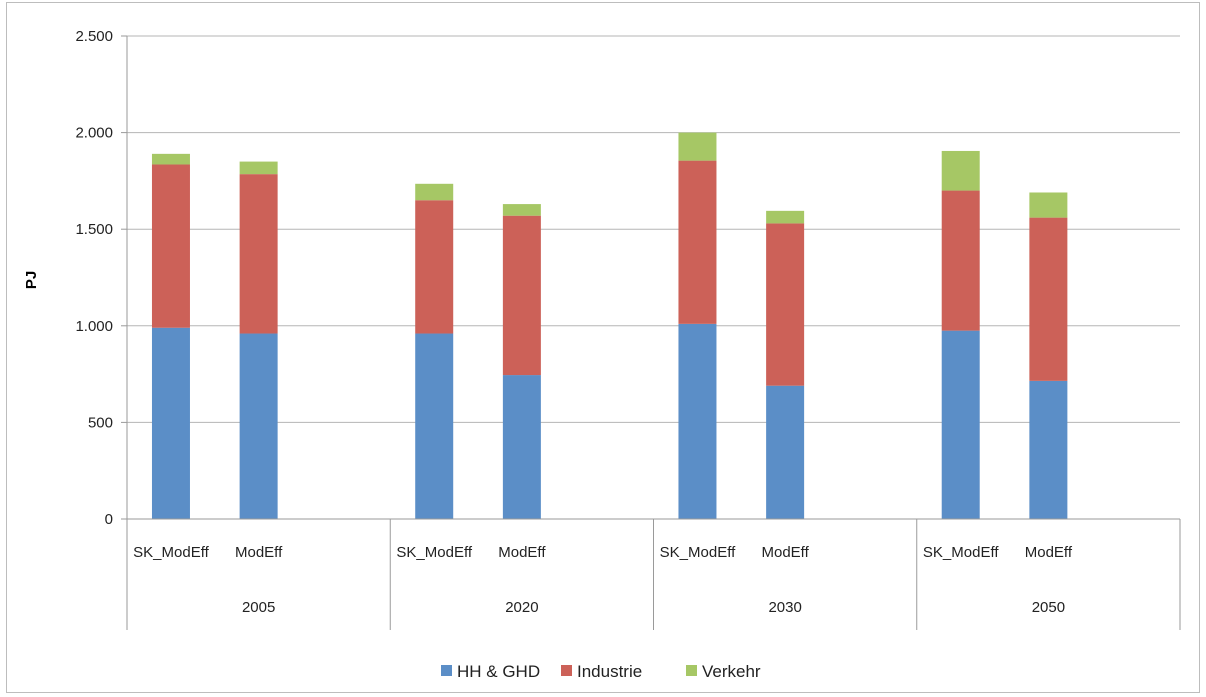  I want to click on legend: HH & GHD Industrie Verkehr, so click(601, 671).